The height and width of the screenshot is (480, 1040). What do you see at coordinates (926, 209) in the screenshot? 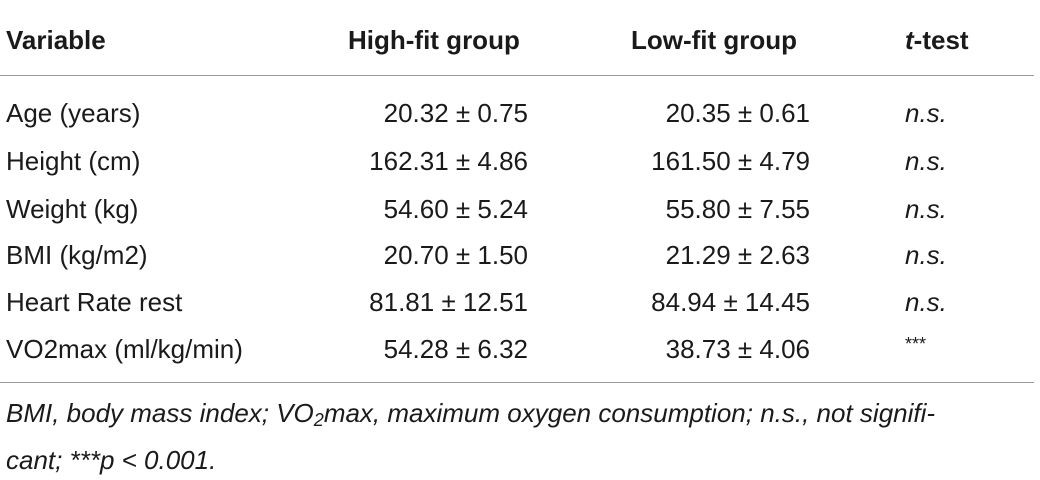
I see `row-weight-ttest: n.s.` at bounding box center [926, 209].